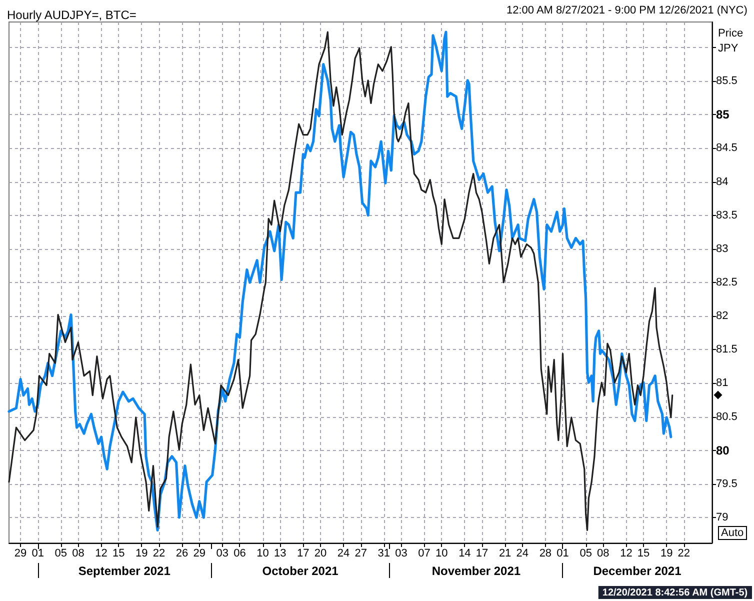 The image size is (754, 601). I want to click on x-tick-label: 21, so click(505, 554).